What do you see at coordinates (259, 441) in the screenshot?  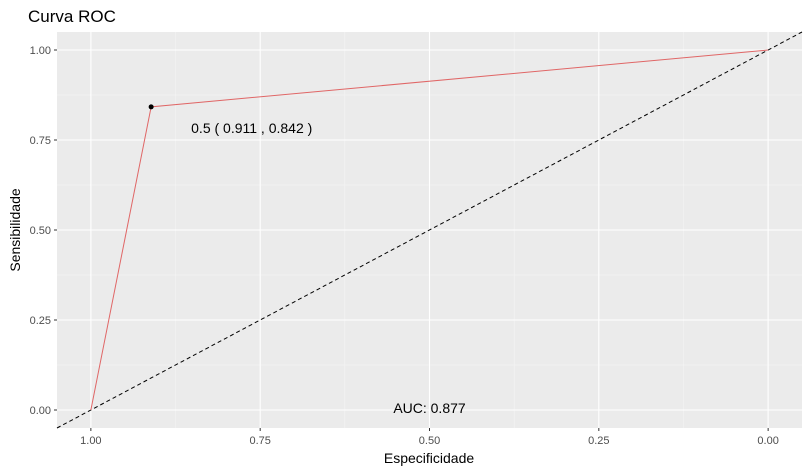 I see `x-tick-label: 0.75` at bounding box center [259, 441].